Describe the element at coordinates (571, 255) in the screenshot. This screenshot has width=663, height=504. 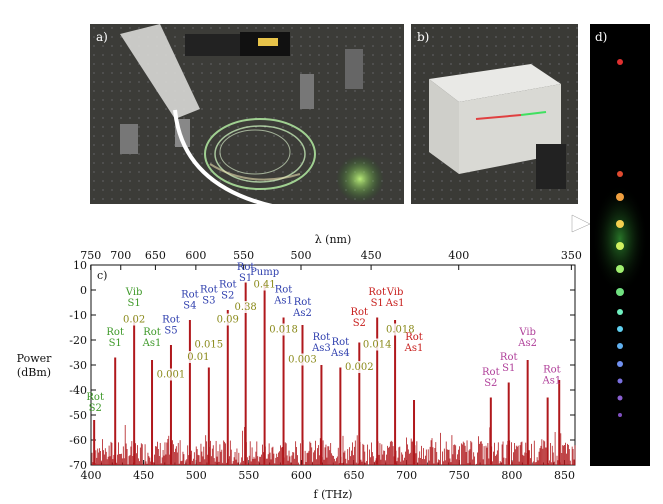
I see `top-tick-label: 350` at that location.